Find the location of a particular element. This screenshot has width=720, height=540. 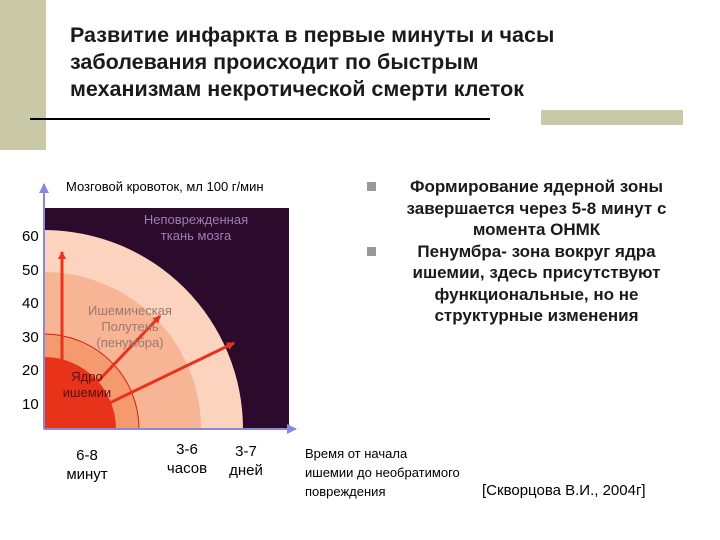

arrow-diagonal-upper is located at coordinates (112, 366).